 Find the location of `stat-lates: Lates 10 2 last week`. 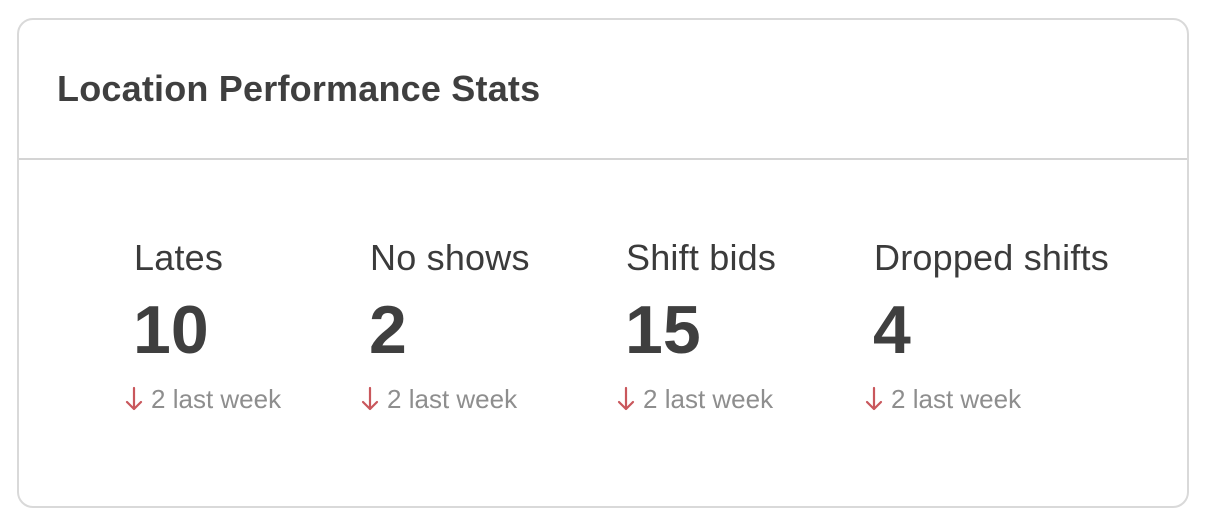

stat-lates: Lates 10 2 last week is located at coordinates (203, 326).